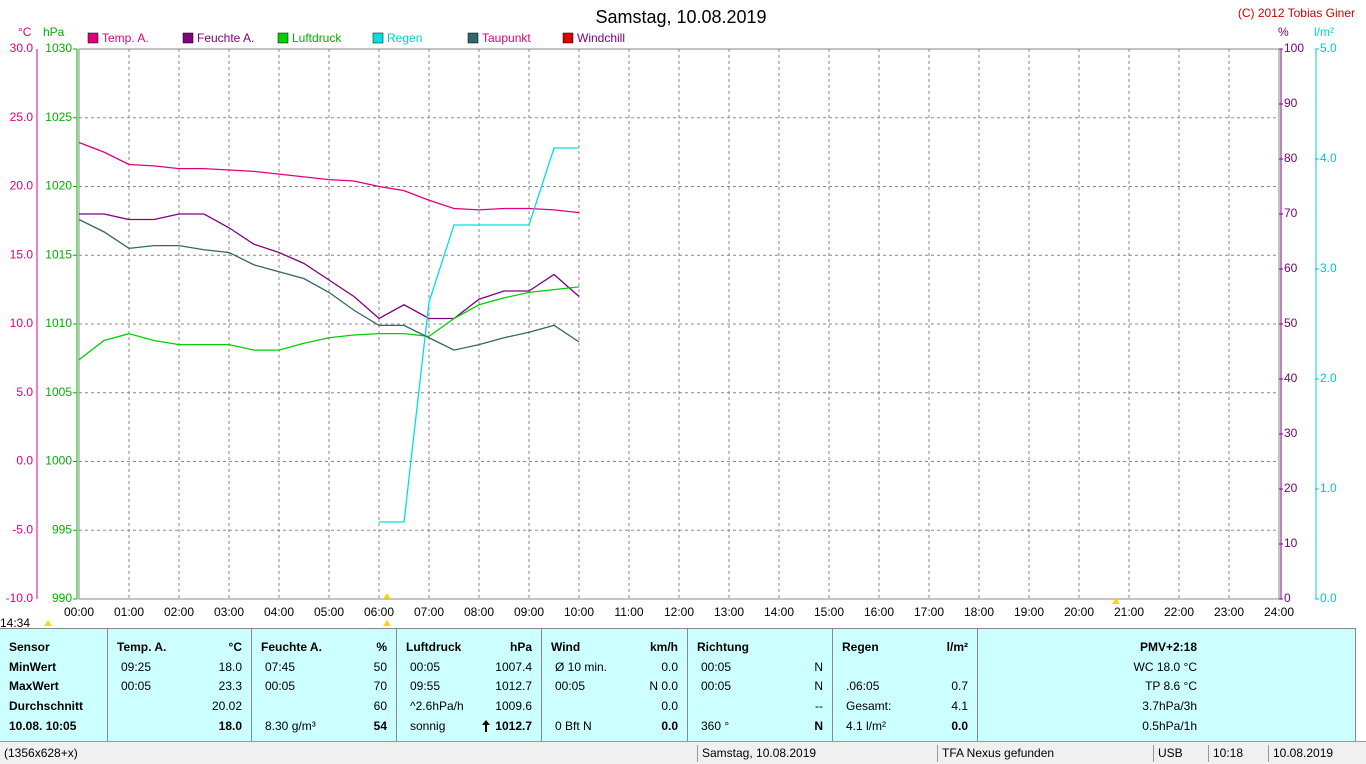 The width and height of the screenshot is (1366, 764). What do you see at coordinates (329, 612) in the screenshot?
I see `x-tick-label: 05:00` at bounding box center [329, 612].